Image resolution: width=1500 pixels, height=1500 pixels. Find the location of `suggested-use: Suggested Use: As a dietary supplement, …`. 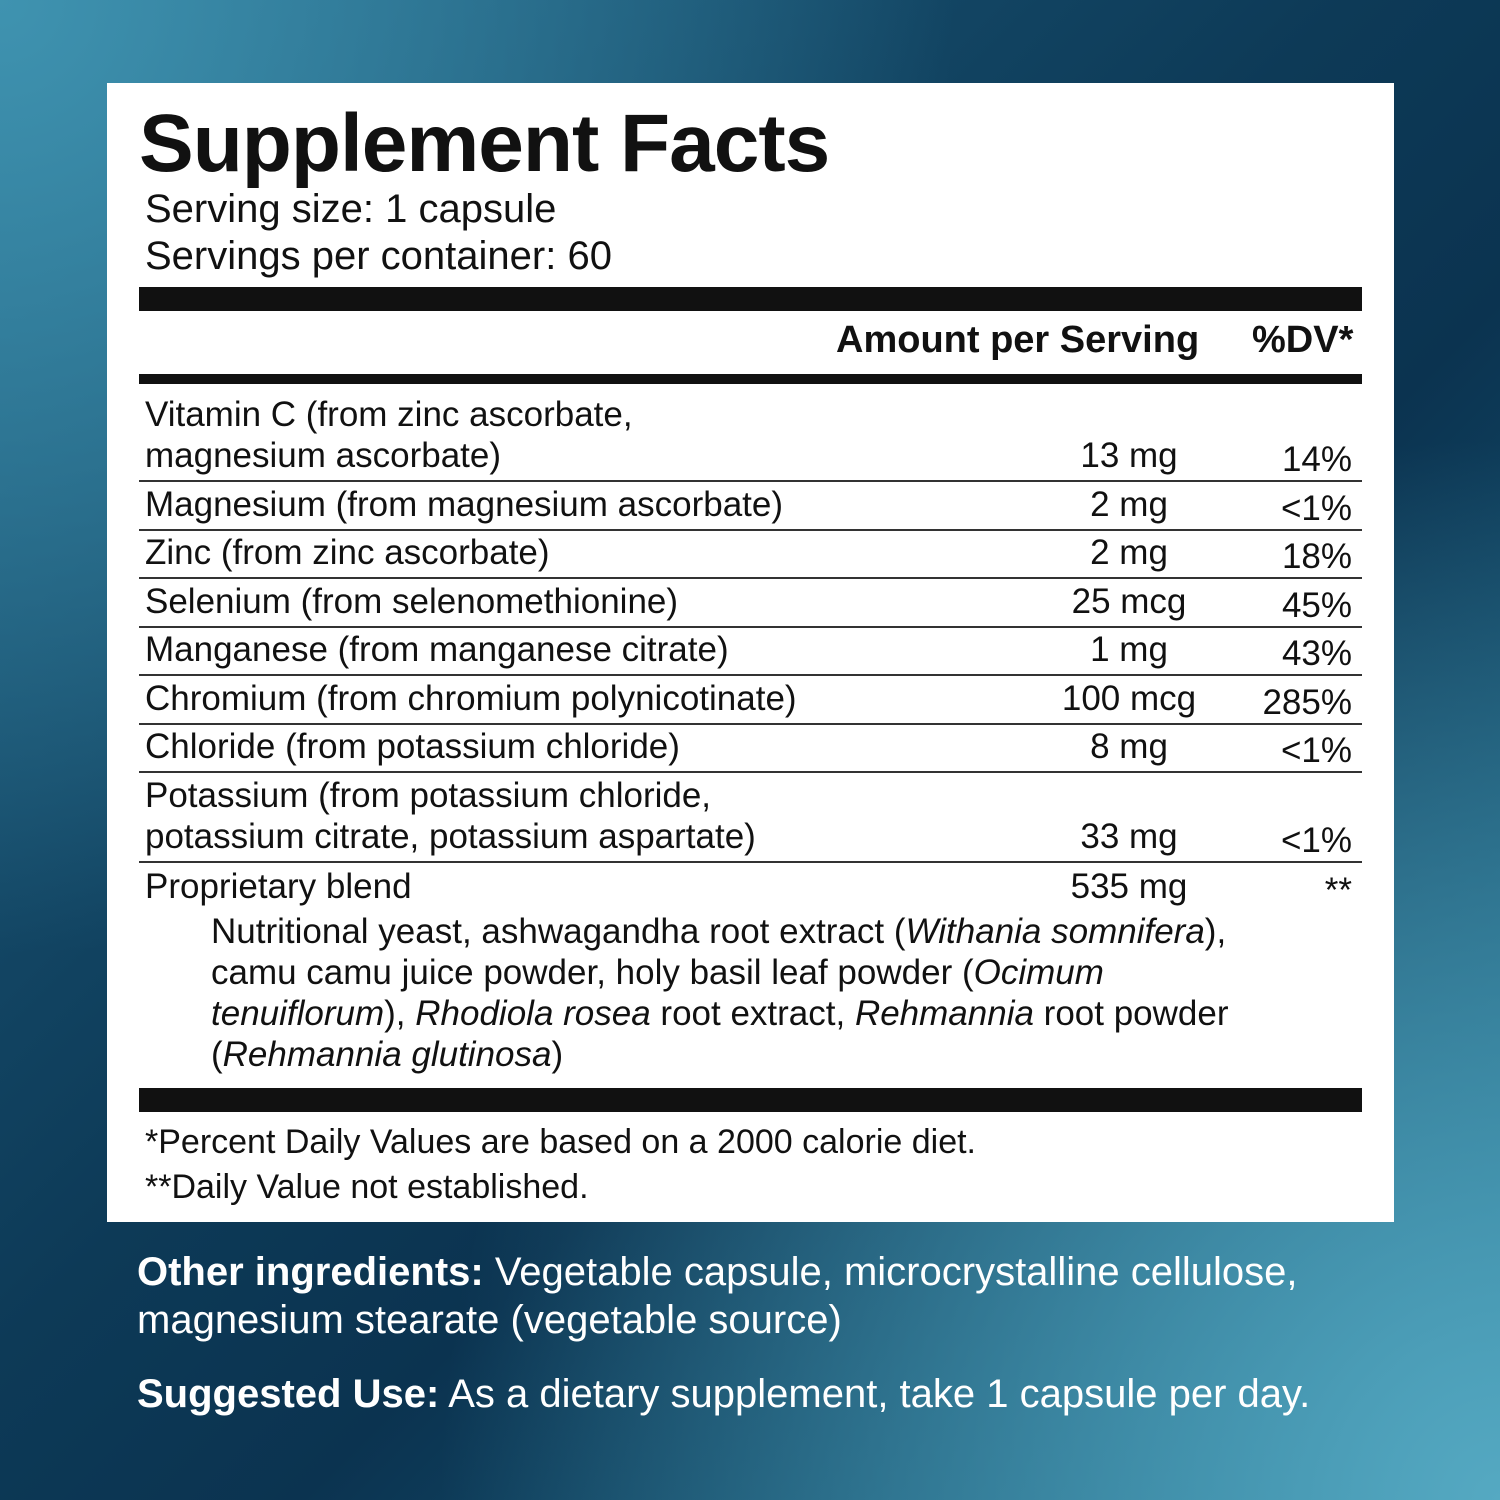

suggested-use: Suggested Use: As a dietary supplement, … is located at coordinates (724, 1394).